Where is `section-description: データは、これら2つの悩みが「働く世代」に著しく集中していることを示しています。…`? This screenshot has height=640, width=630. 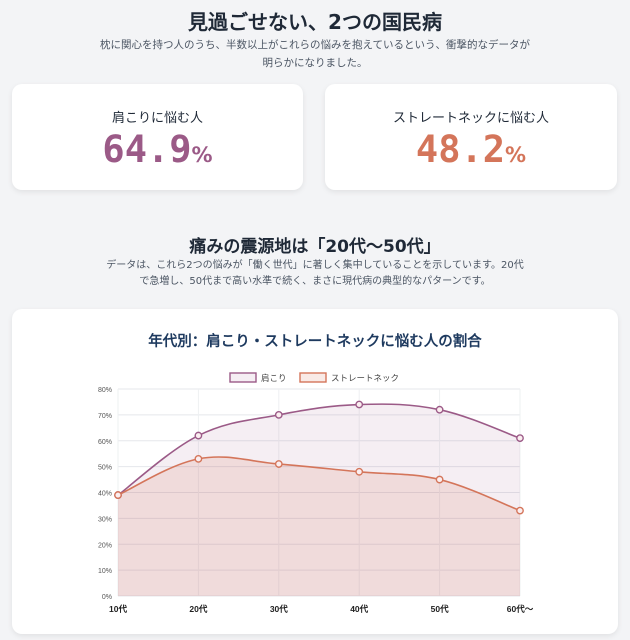
section-description: データは、これら2つの悩みが「働く世代」に著しく集中していることを示しています。… is located at coordinates (315, 273).